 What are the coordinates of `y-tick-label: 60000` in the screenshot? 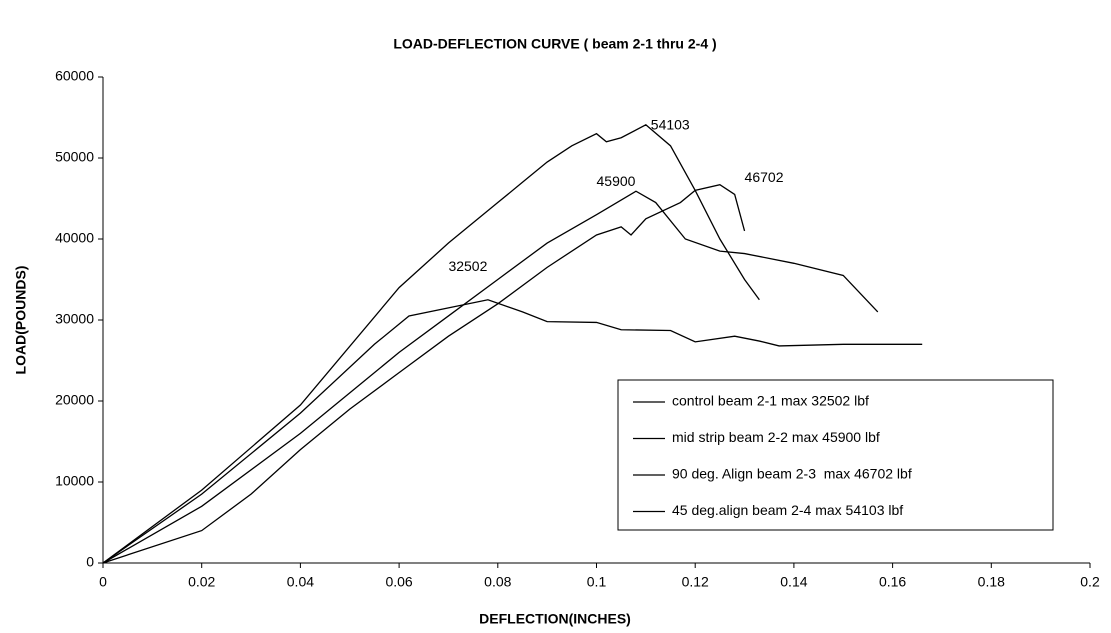 It's located at (74, 76).